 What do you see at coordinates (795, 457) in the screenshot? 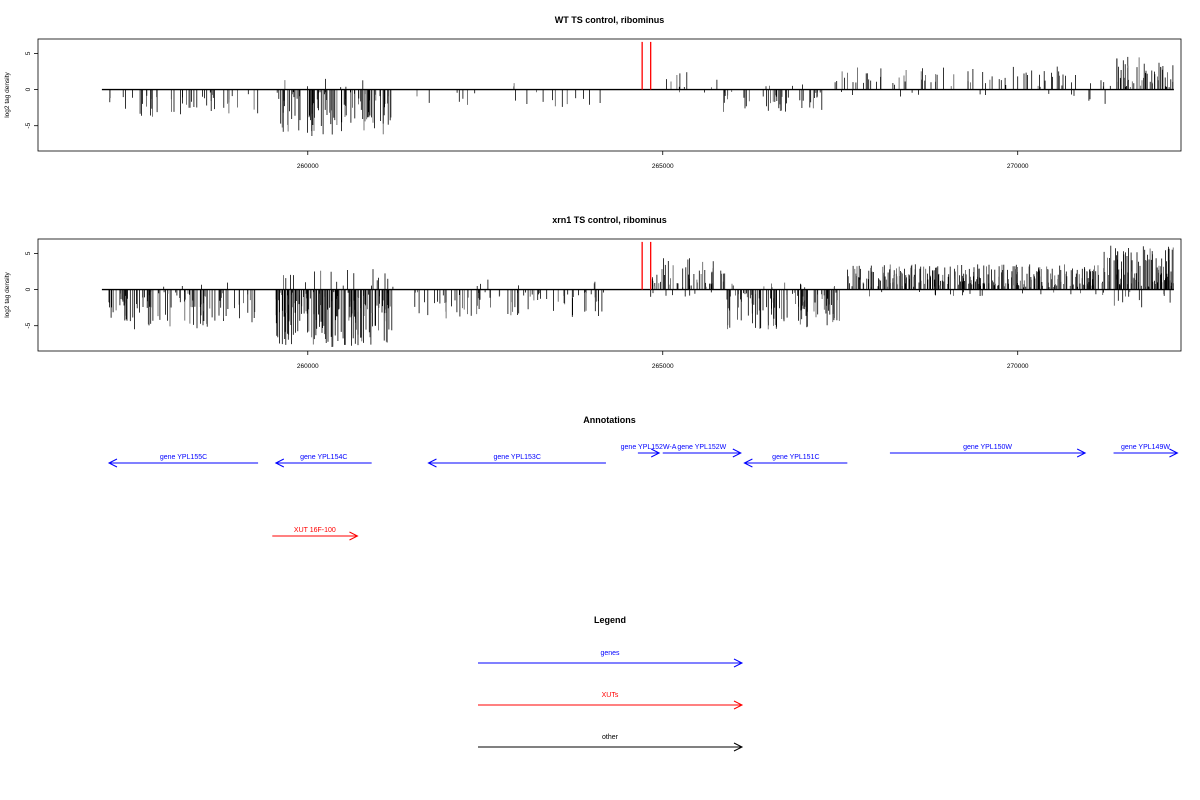
I see `gene-label: gene YPL151C` at bounding box center [795, 457].